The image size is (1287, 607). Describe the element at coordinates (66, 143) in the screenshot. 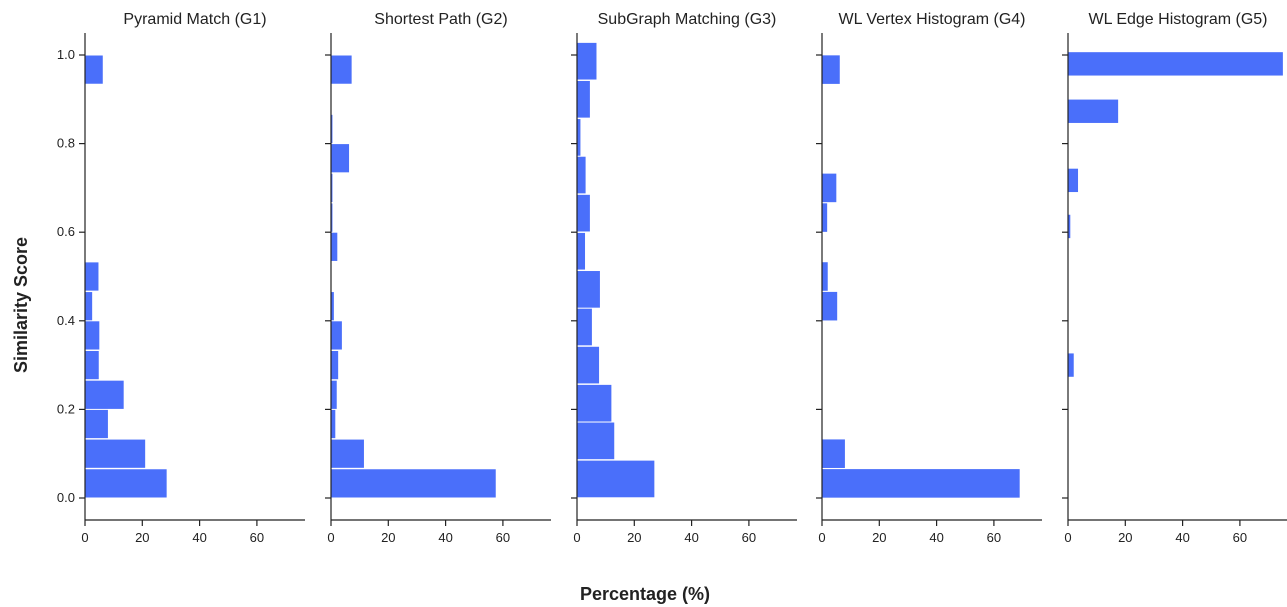

I see `y-tick-label: 0.8` at that location.